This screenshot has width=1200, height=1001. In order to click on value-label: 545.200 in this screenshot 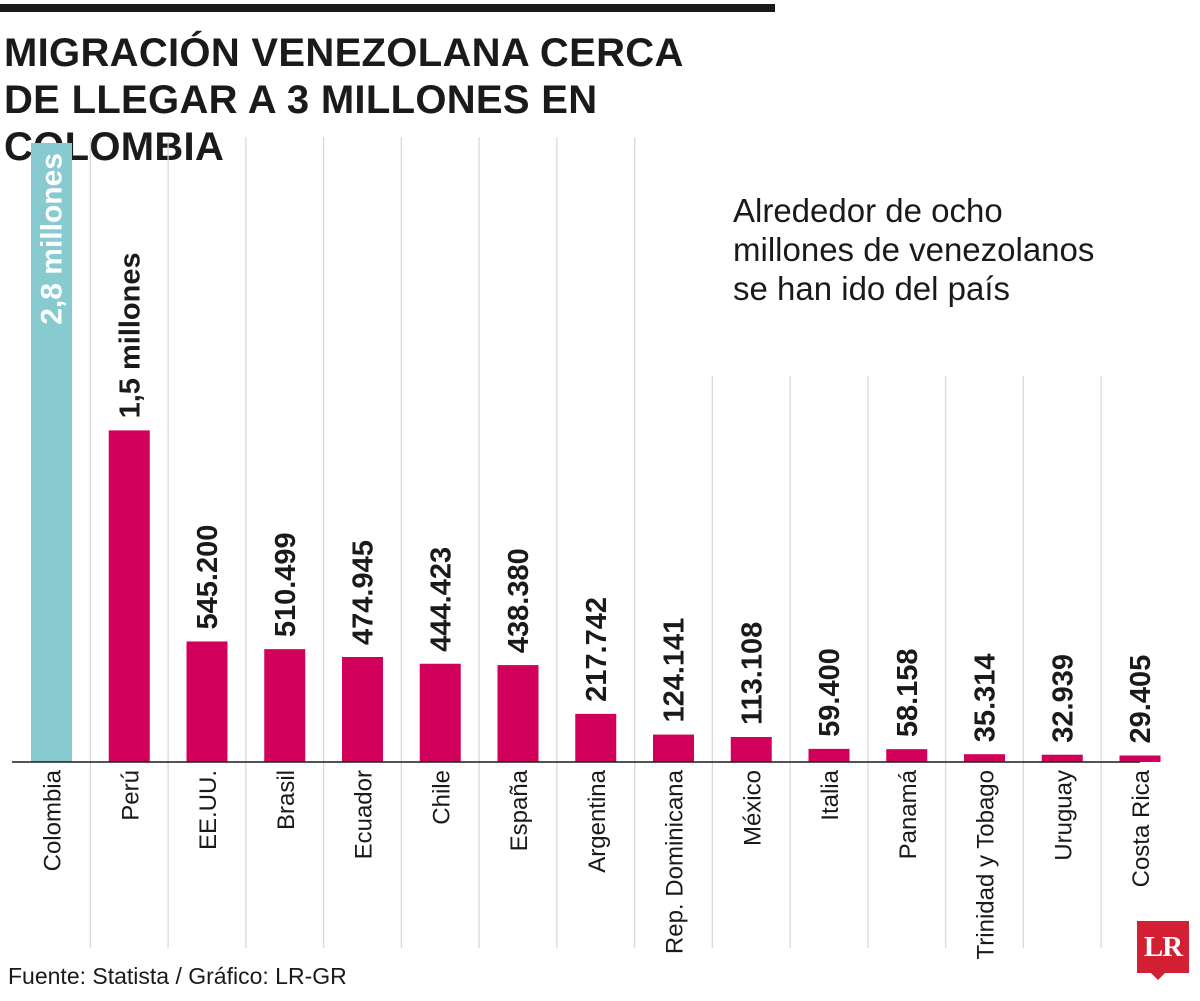, I will do `click(208, 577)`.